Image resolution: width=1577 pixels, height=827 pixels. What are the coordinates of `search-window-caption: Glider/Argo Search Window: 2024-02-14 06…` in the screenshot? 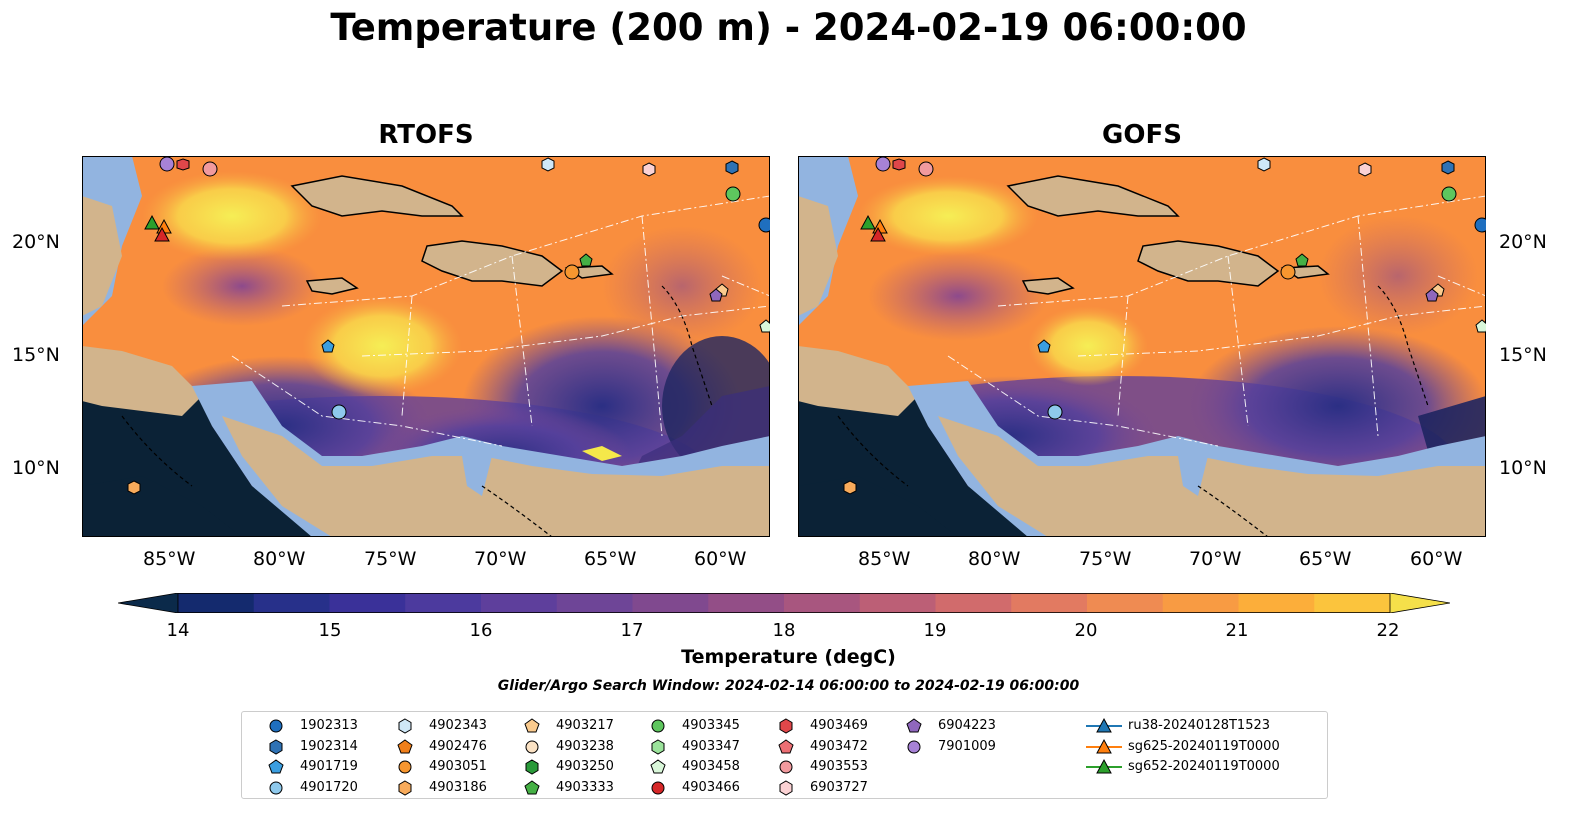 It's located at (788, 686).